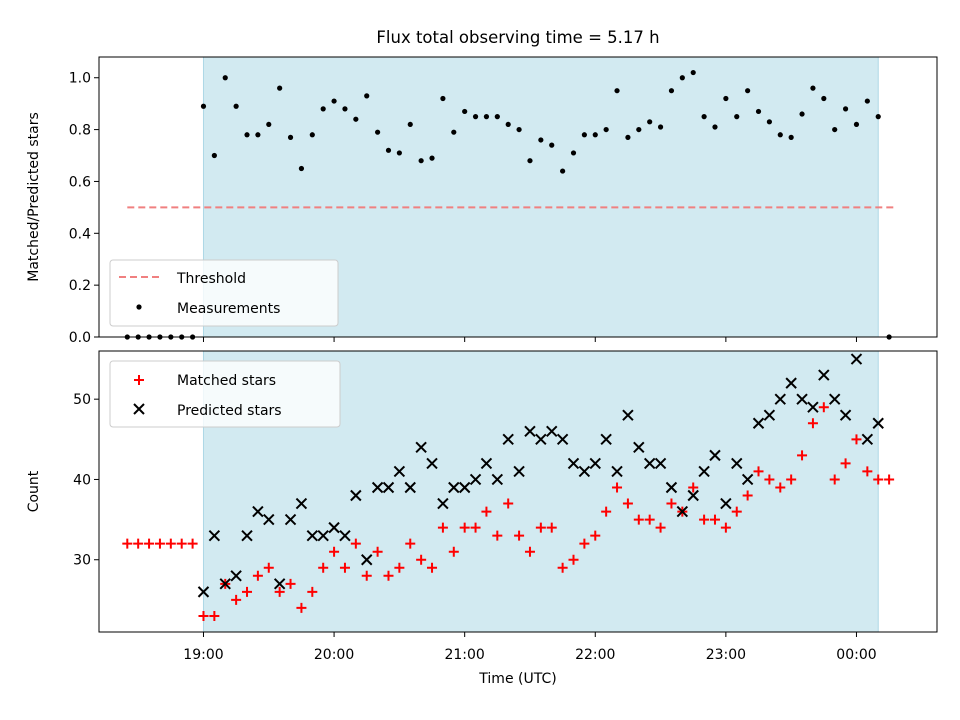  I want to click on y-tick-label: 30, so click(82, 561).